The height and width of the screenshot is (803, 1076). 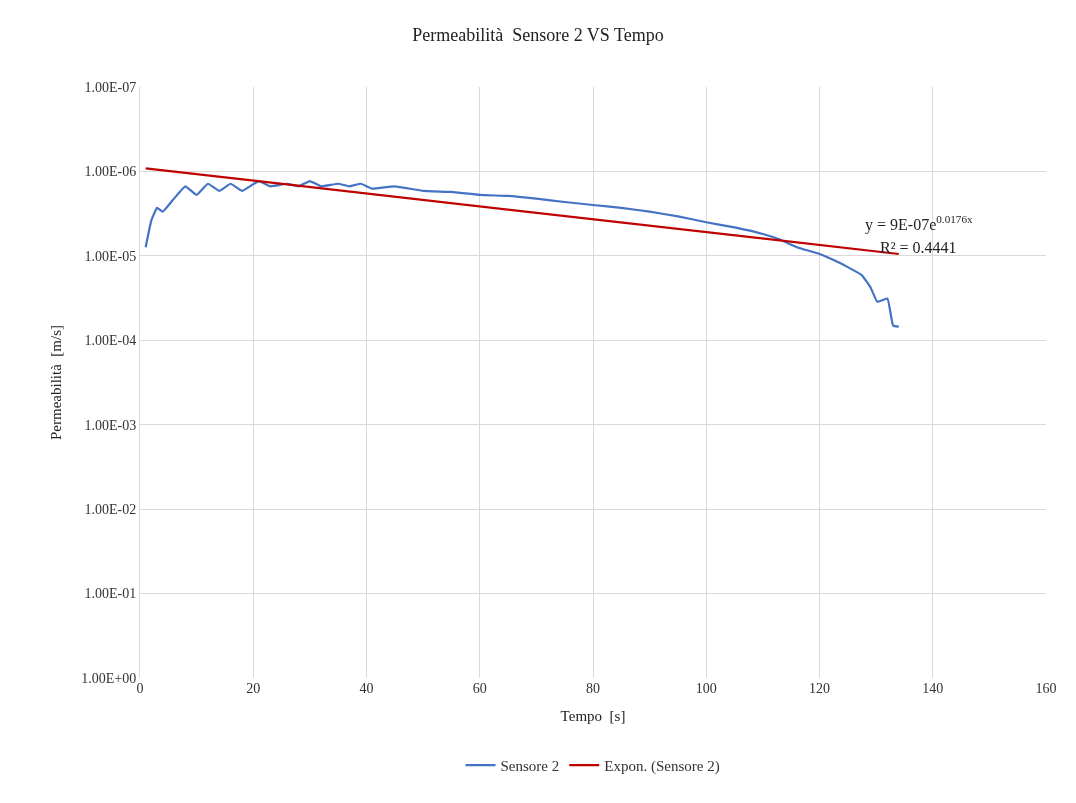 What do you see at coordinates (918, 247) in the screenshot?
I see `annotation: R² = 0.4441` at bounding box center [918, 247].